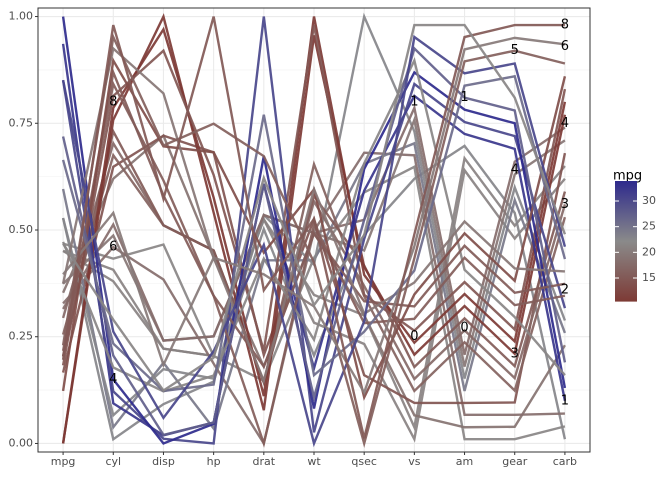  I want to click on x-tick-label: mpg, so click(63, 461).